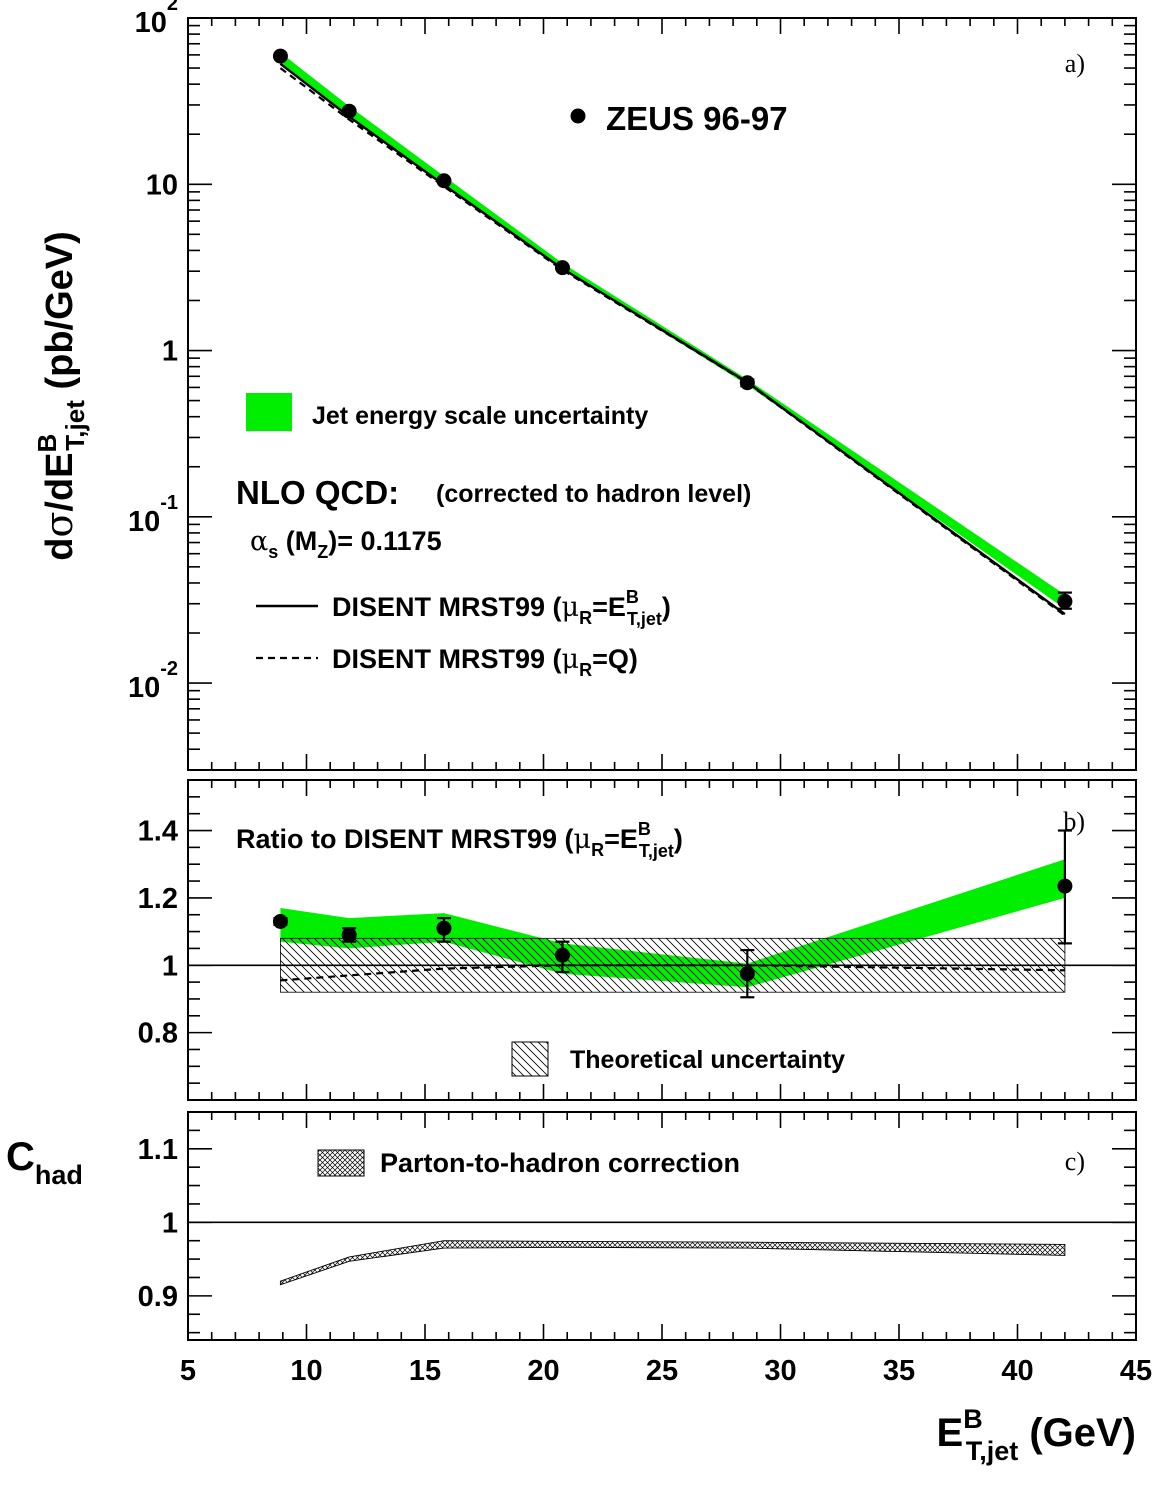 The width and height of the screenshot is (1165, 1489). What do you see at coordinates (672, 914) in the screenshot?
I see `panel-b-data-points` at bounding box center [672, 914].